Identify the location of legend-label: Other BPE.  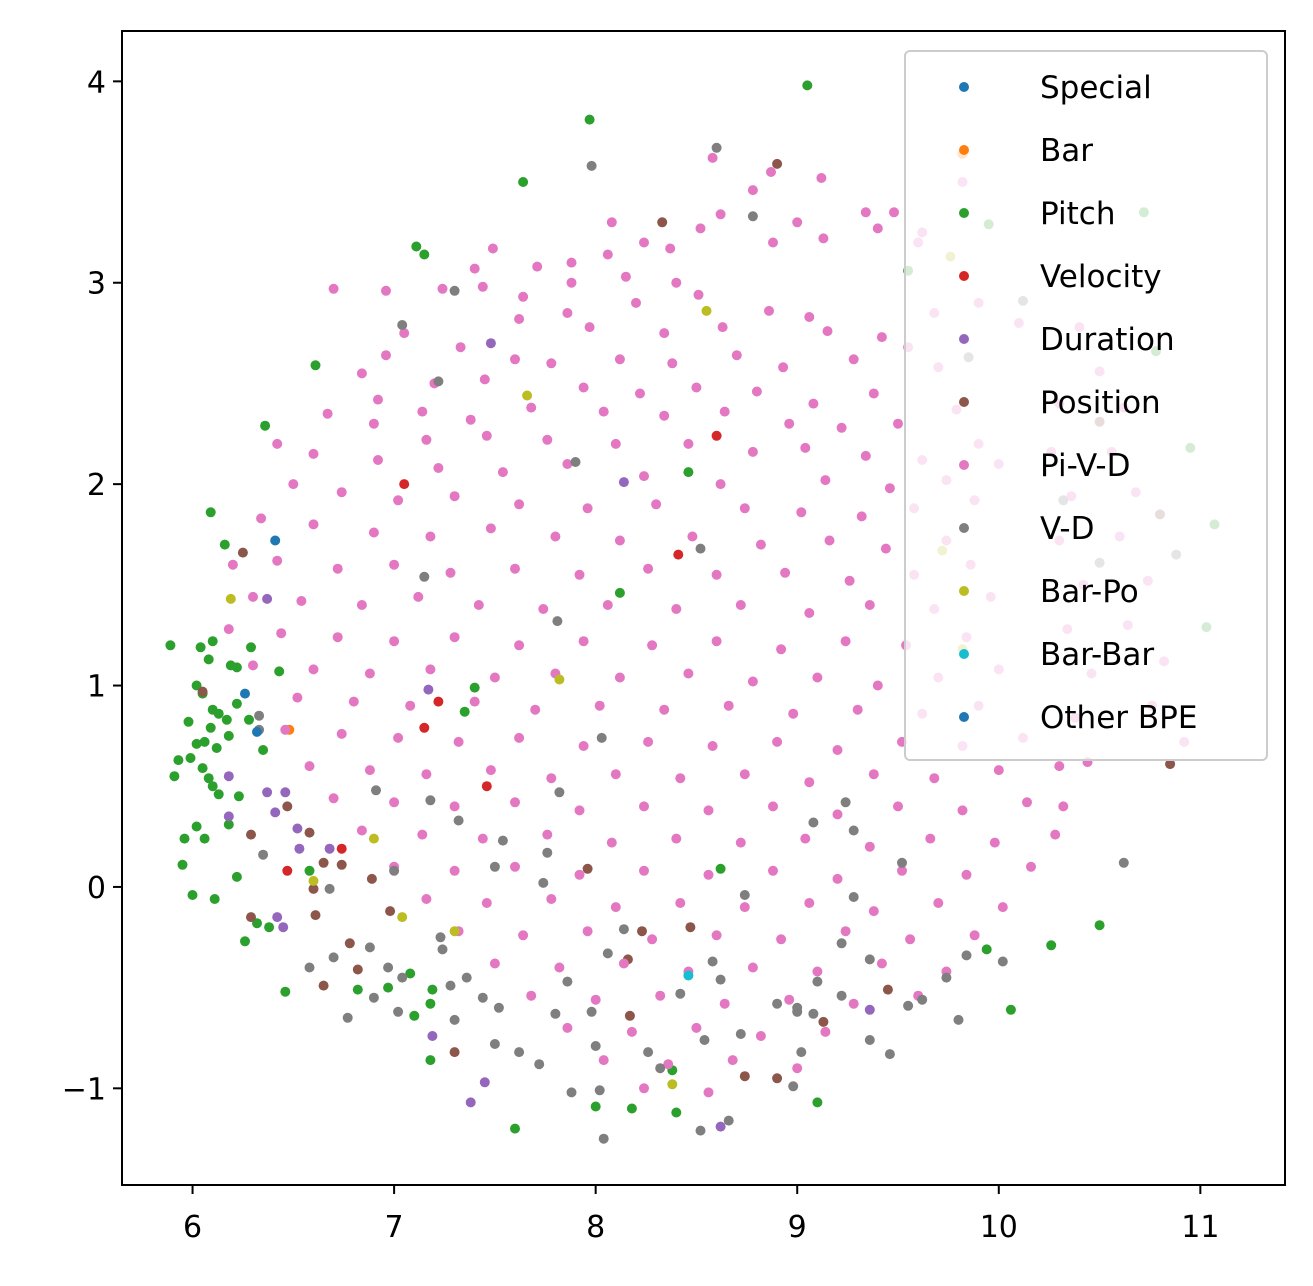
(1118, 718).